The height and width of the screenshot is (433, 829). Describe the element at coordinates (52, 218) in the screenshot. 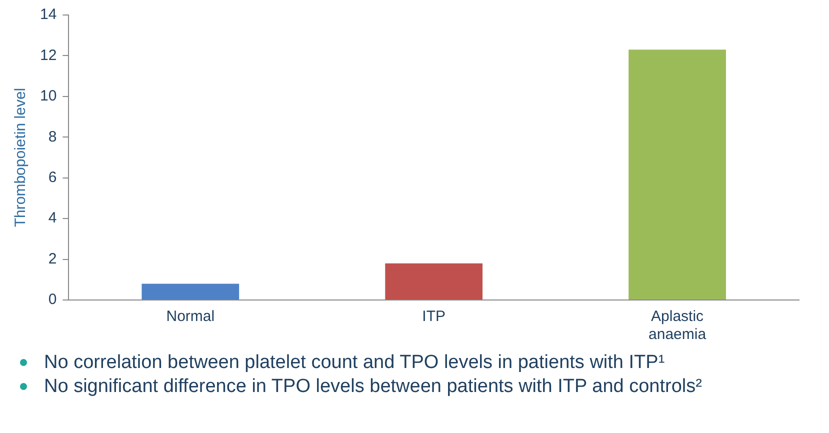

I see `y-tick-label: 4` at that location.